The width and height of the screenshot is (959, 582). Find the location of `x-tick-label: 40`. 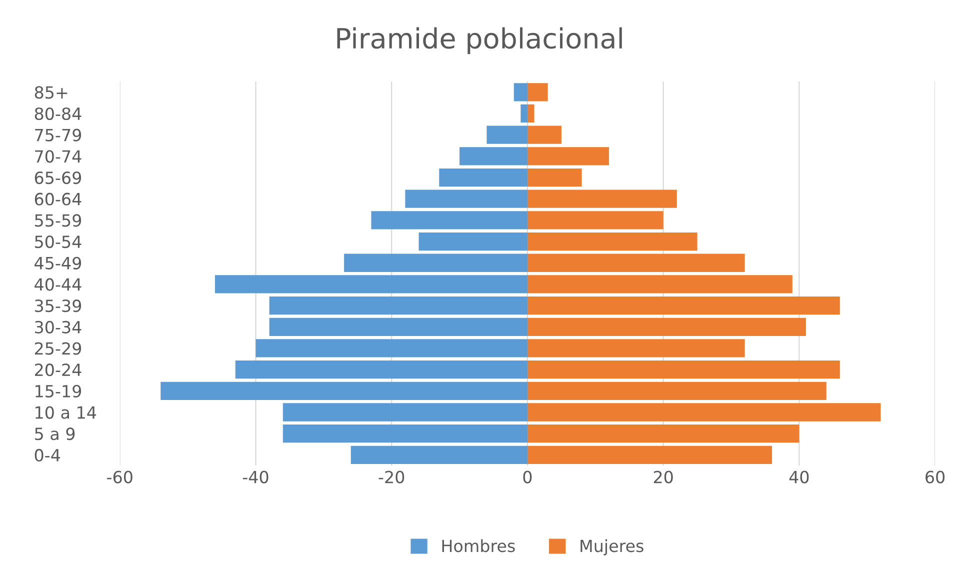

x-tick-label: 40 is located at coordinates (799, 477).